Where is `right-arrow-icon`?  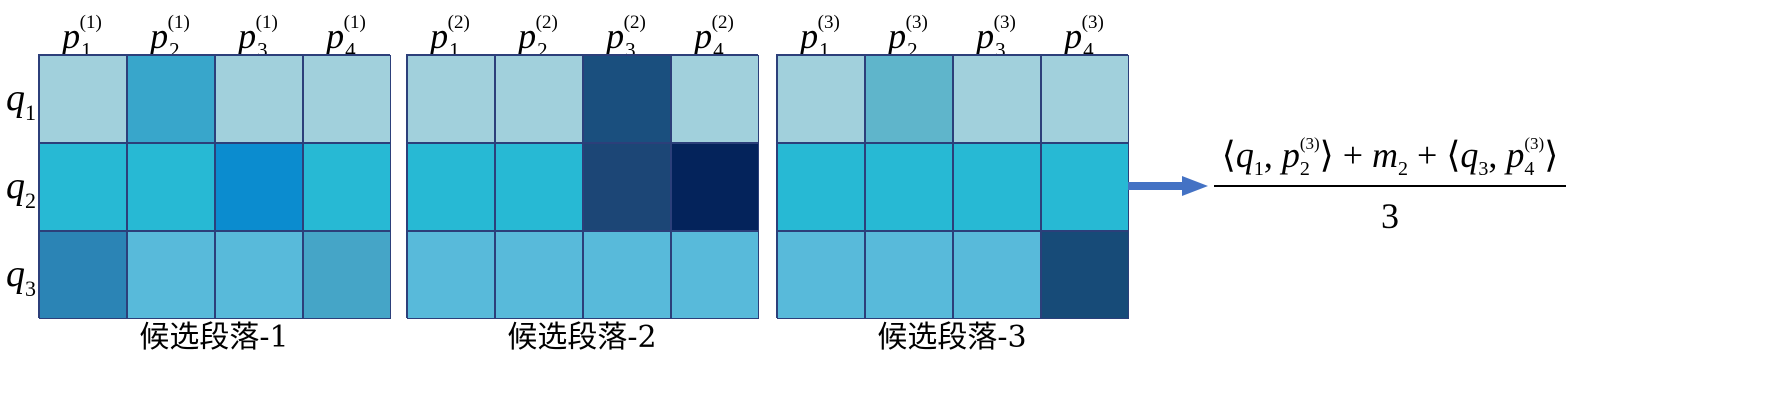 right-arrow-icon is located at coordinates (1168, 186).